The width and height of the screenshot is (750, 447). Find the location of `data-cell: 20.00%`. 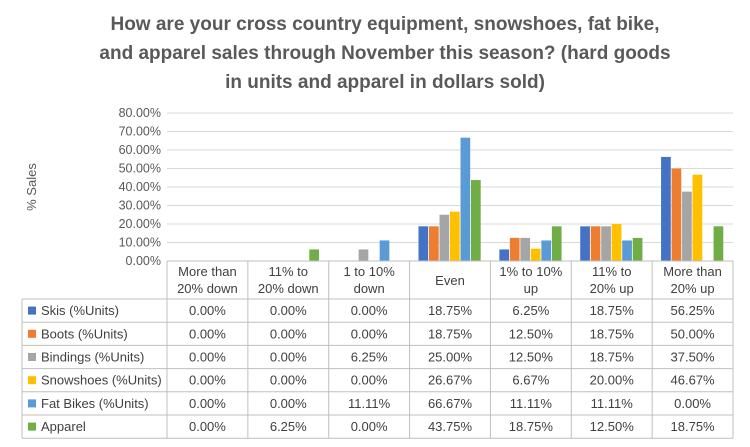

data-cell: 20.00% is located at coordinates (612, 380).